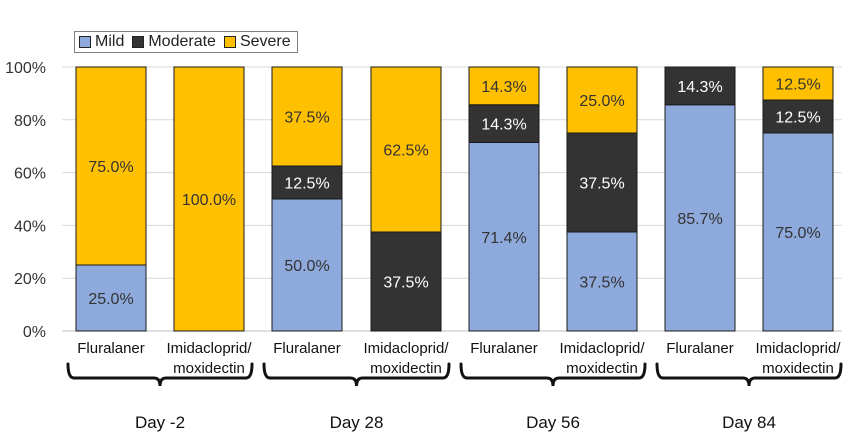 The width and height of the screenshot is (850, 442). Describe the element at coordinates (25, 200) in the screenshot. I see `y-axis: 0% 20% 40% 60% 80% 100%` at that location.